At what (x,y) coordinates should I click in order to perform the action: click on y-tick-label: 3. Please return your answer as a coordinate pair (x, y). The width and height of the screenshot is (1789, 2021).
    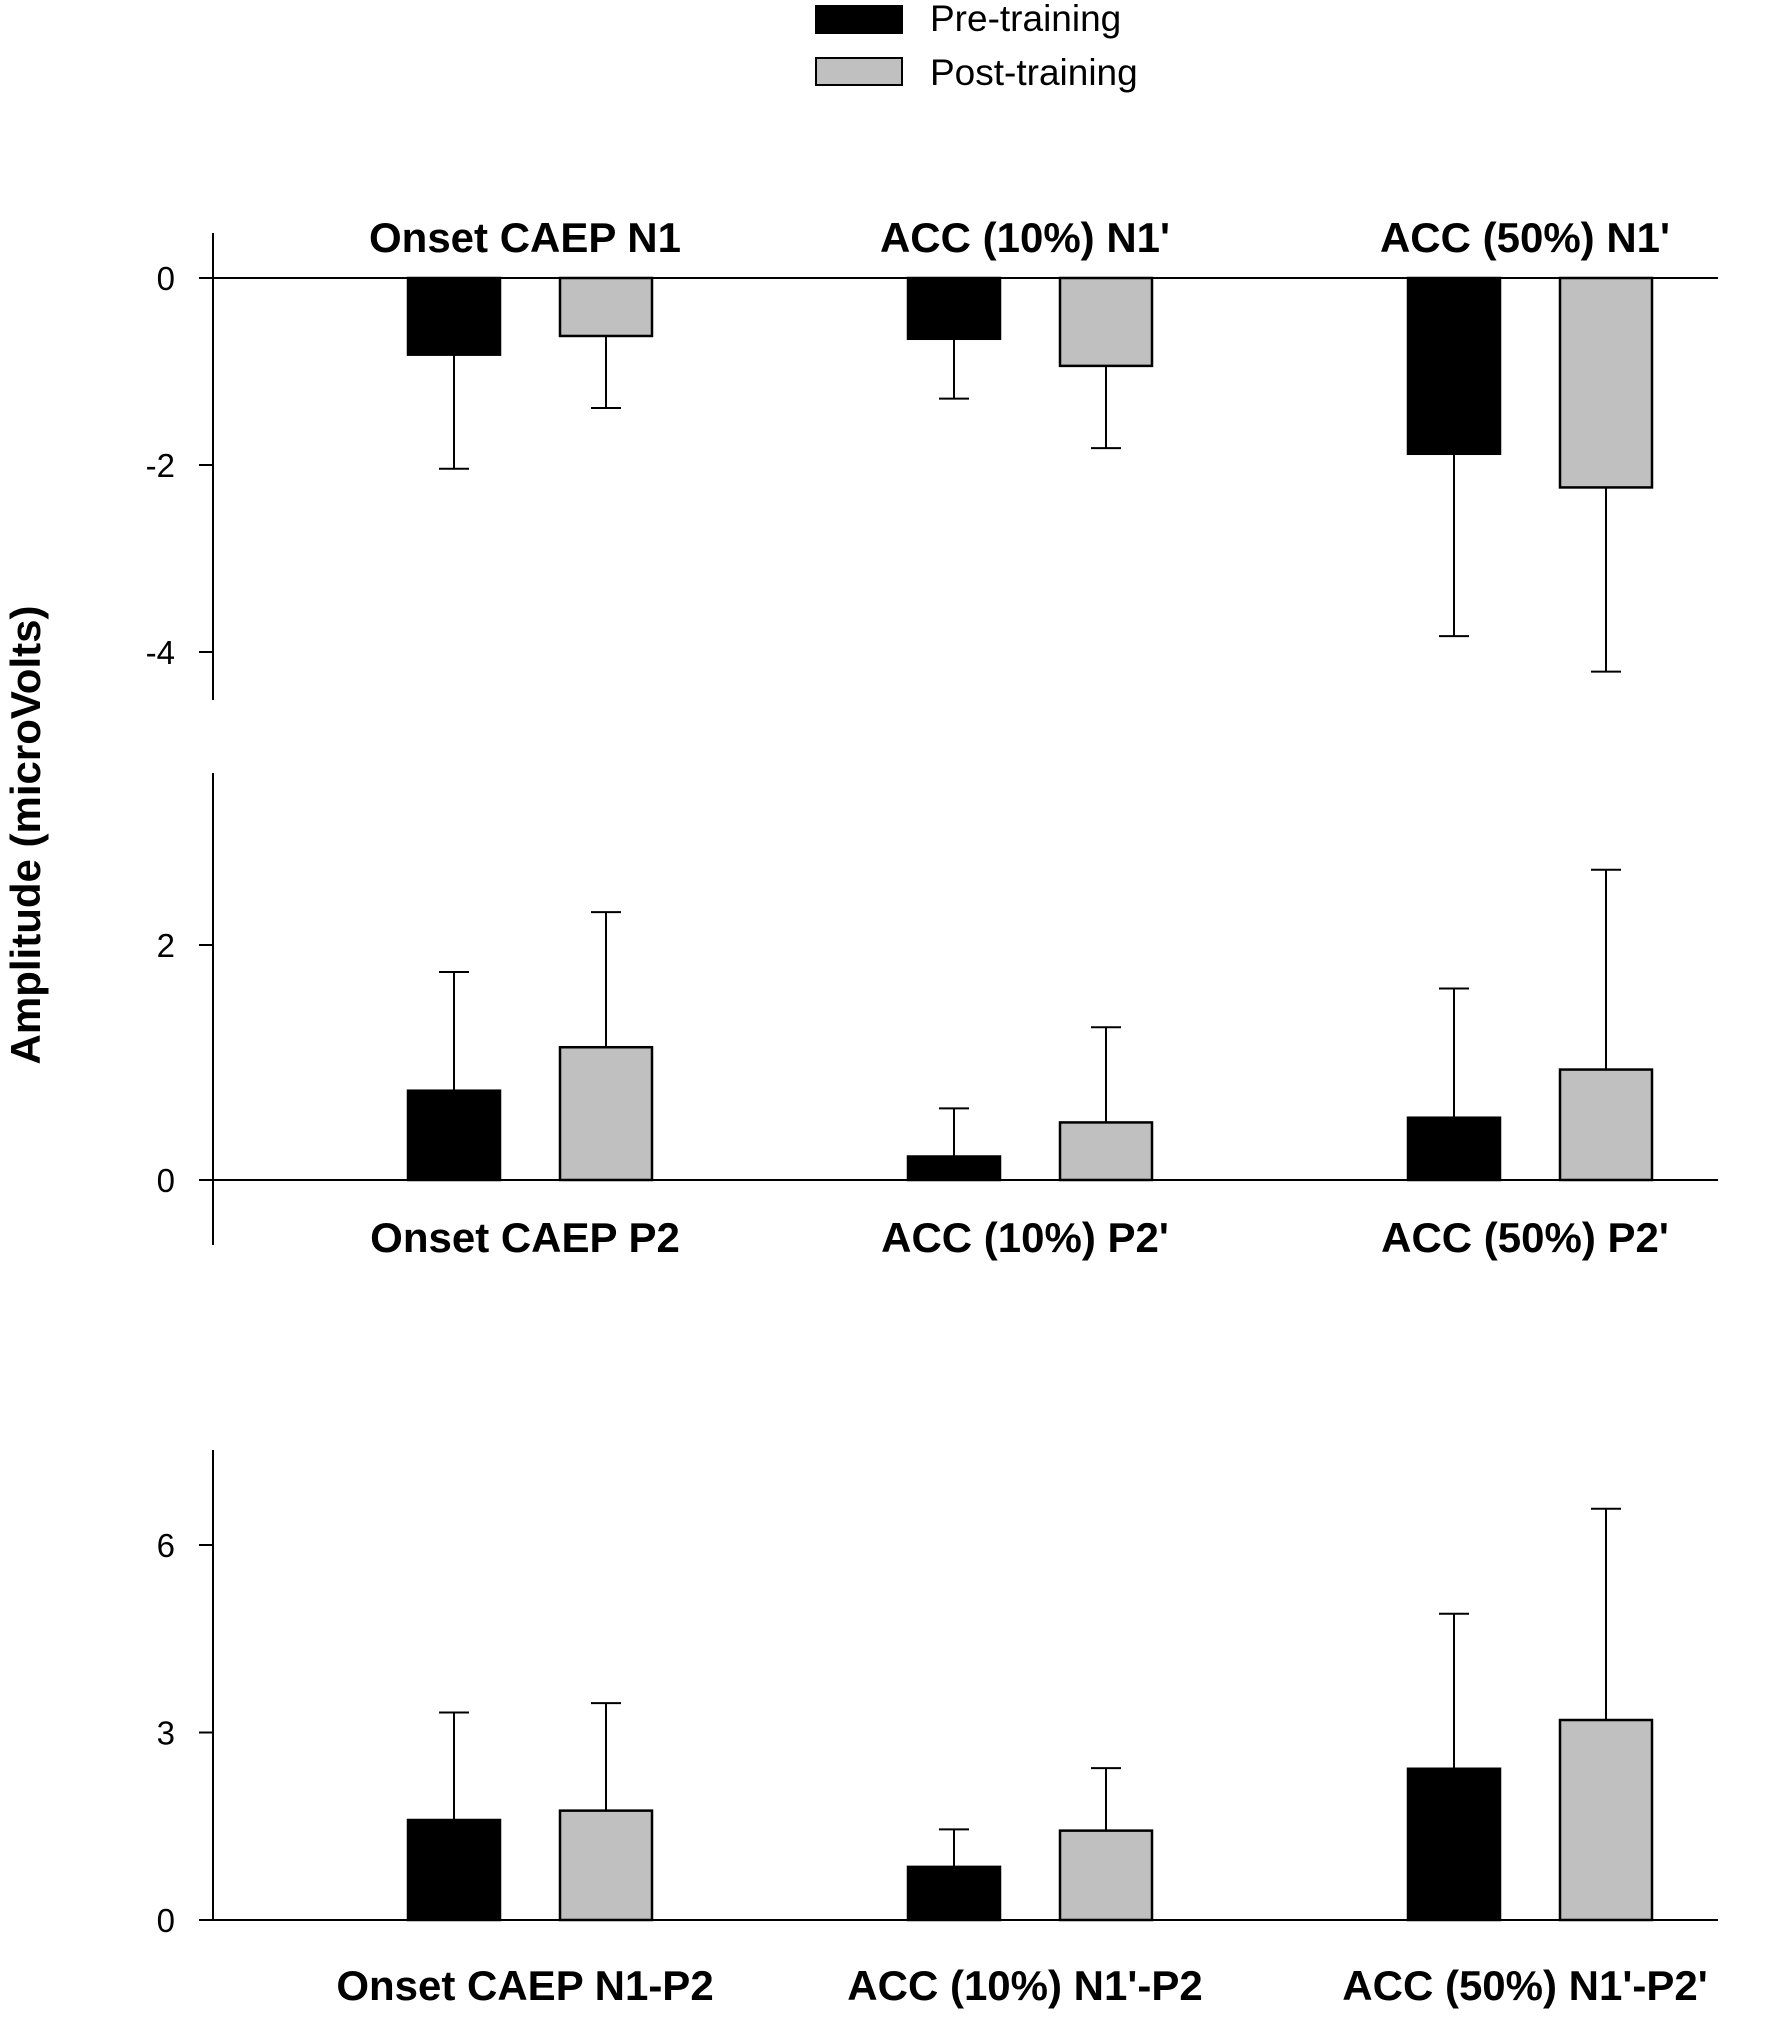
    Looking at the image, I should click on (166, 1733).